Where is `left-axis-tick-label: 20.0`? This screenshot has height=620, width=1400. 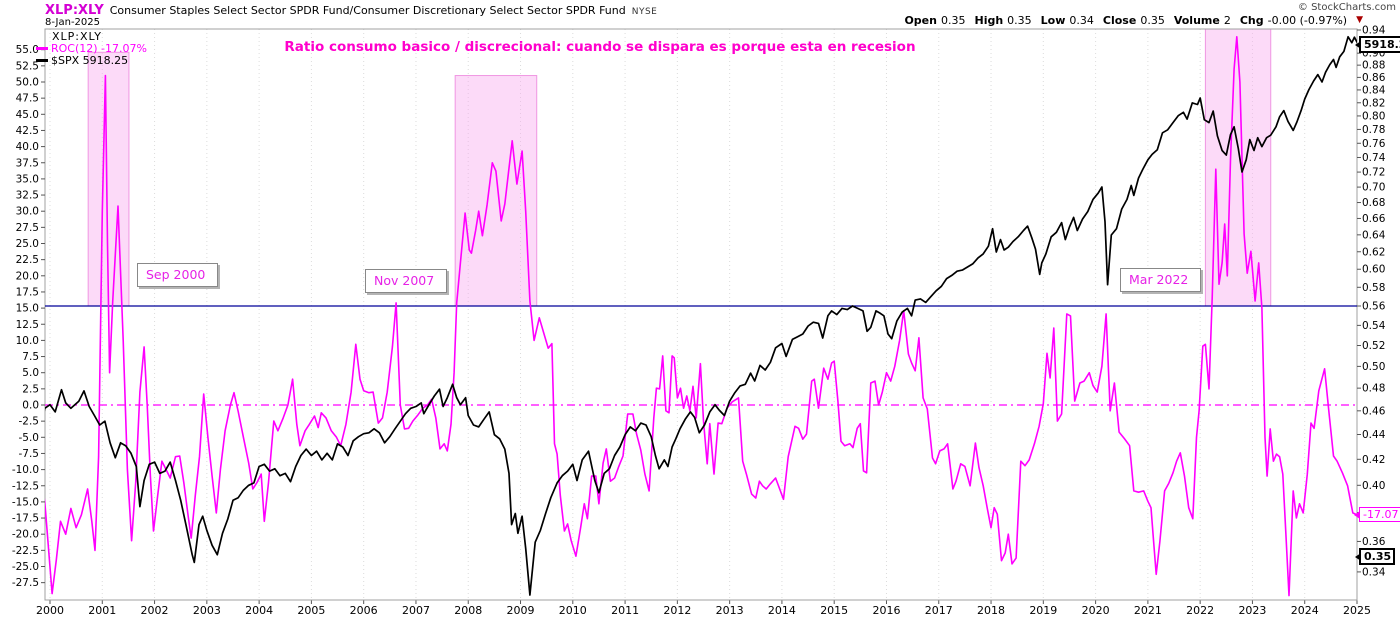
left-axis-tick-label: 20.0 is located at coordinates (27, 276).